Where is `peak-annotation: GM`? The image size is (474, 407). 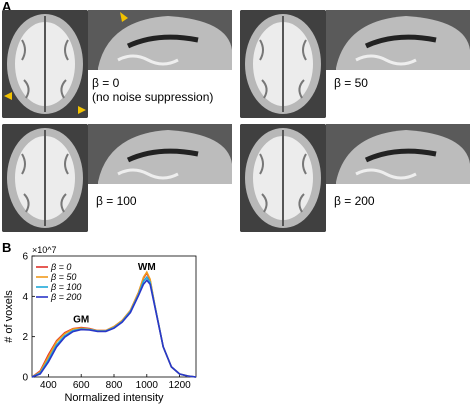 peak-annotation: GM is located at coordinates (81, 320).